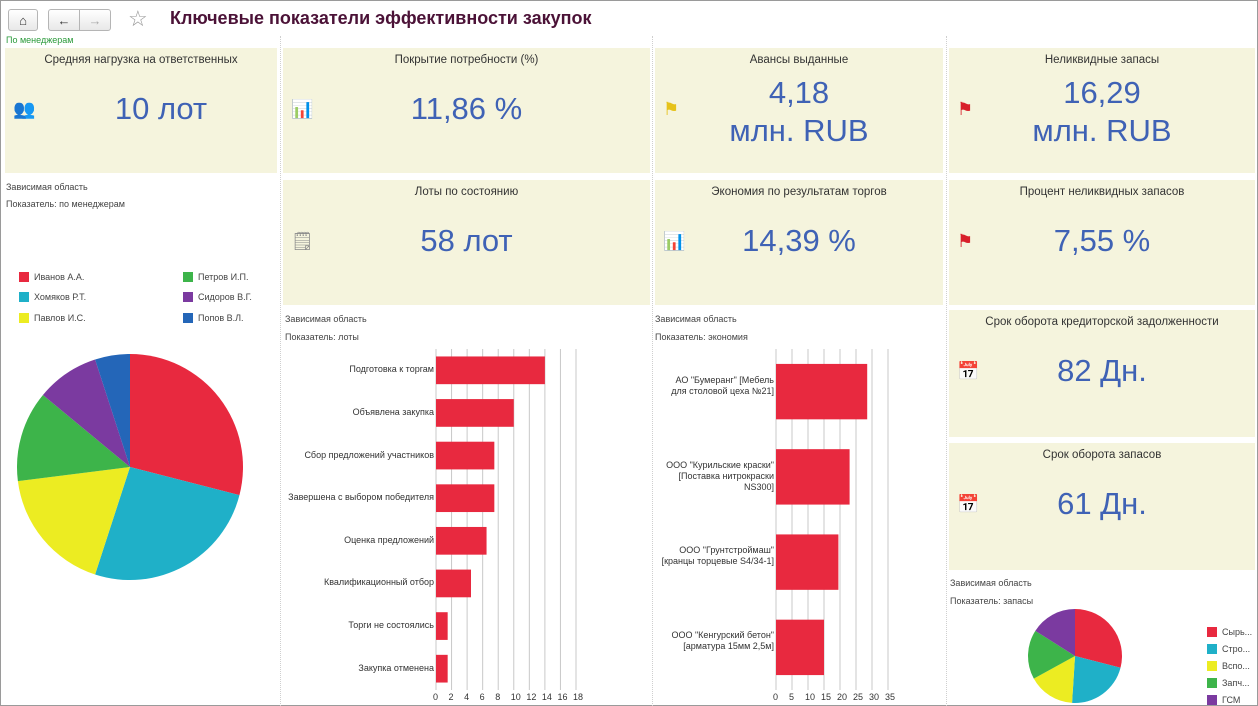 Image resolution: width=1258 pixels, height=706 pixels. Describe the element at coordinates (1102, 130) in the screenshot. I see `kpi-value-line: млн. RUB` at that location.